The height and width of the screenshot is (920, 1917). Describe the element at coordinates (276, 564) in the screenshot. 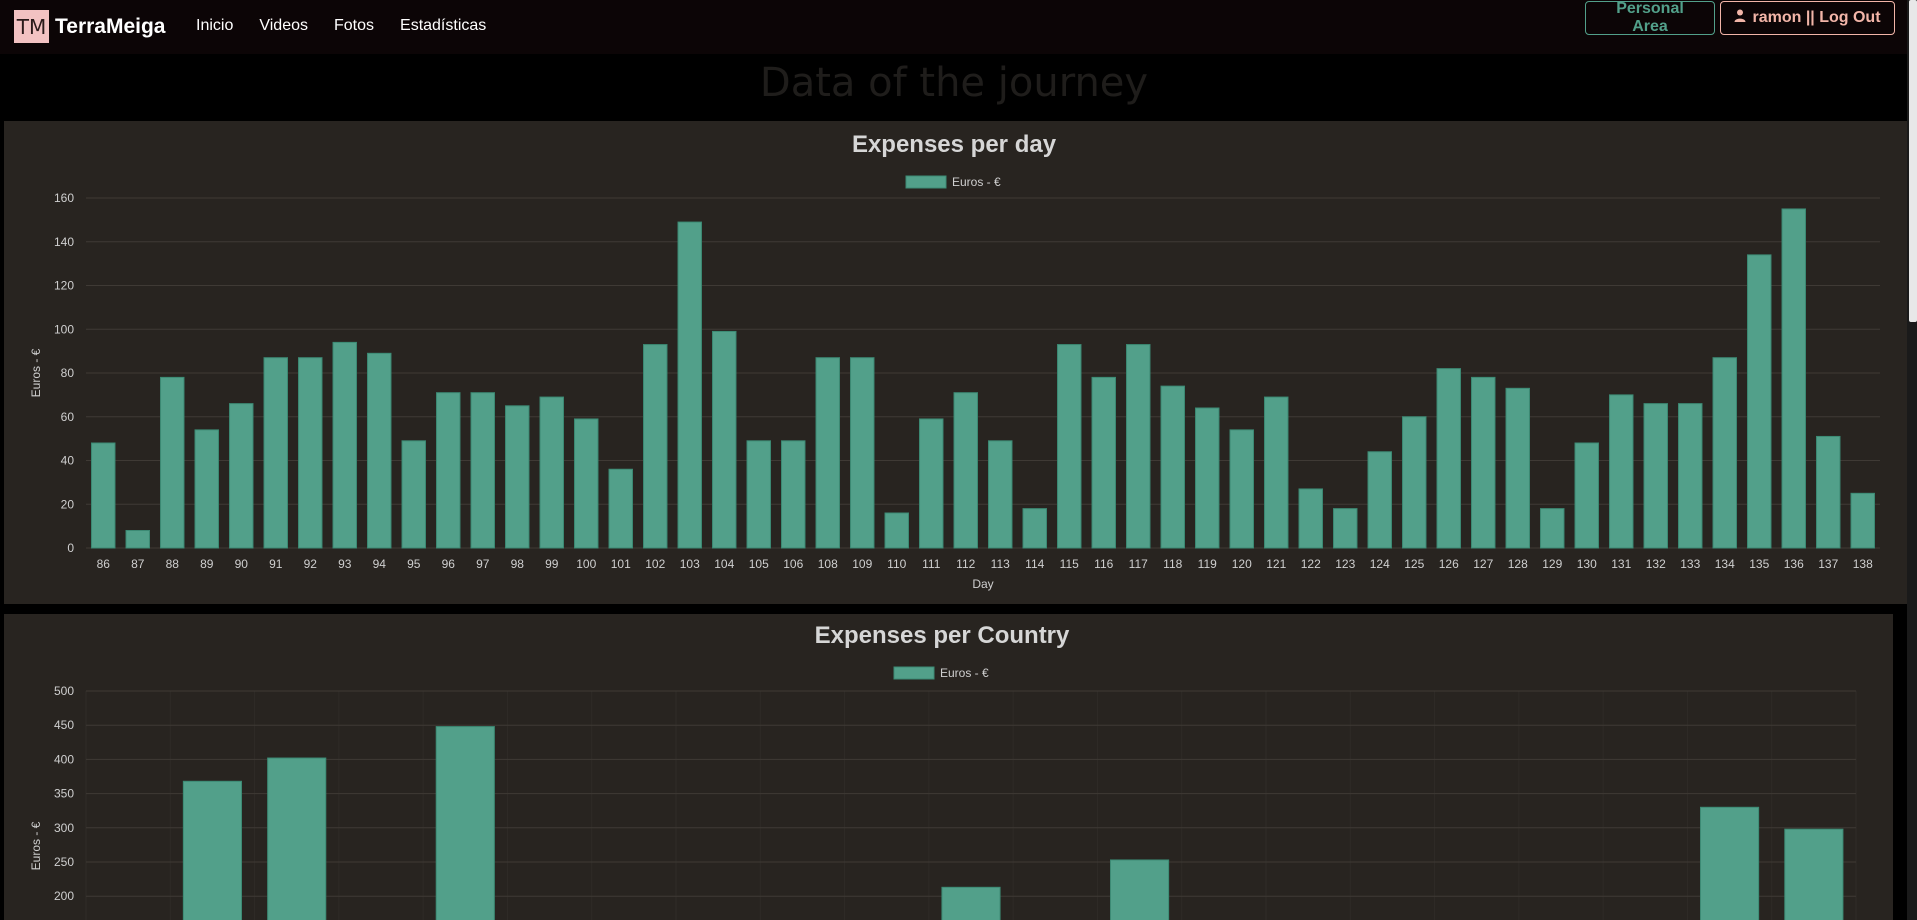

I see `x-tick-label: 91` at that location.